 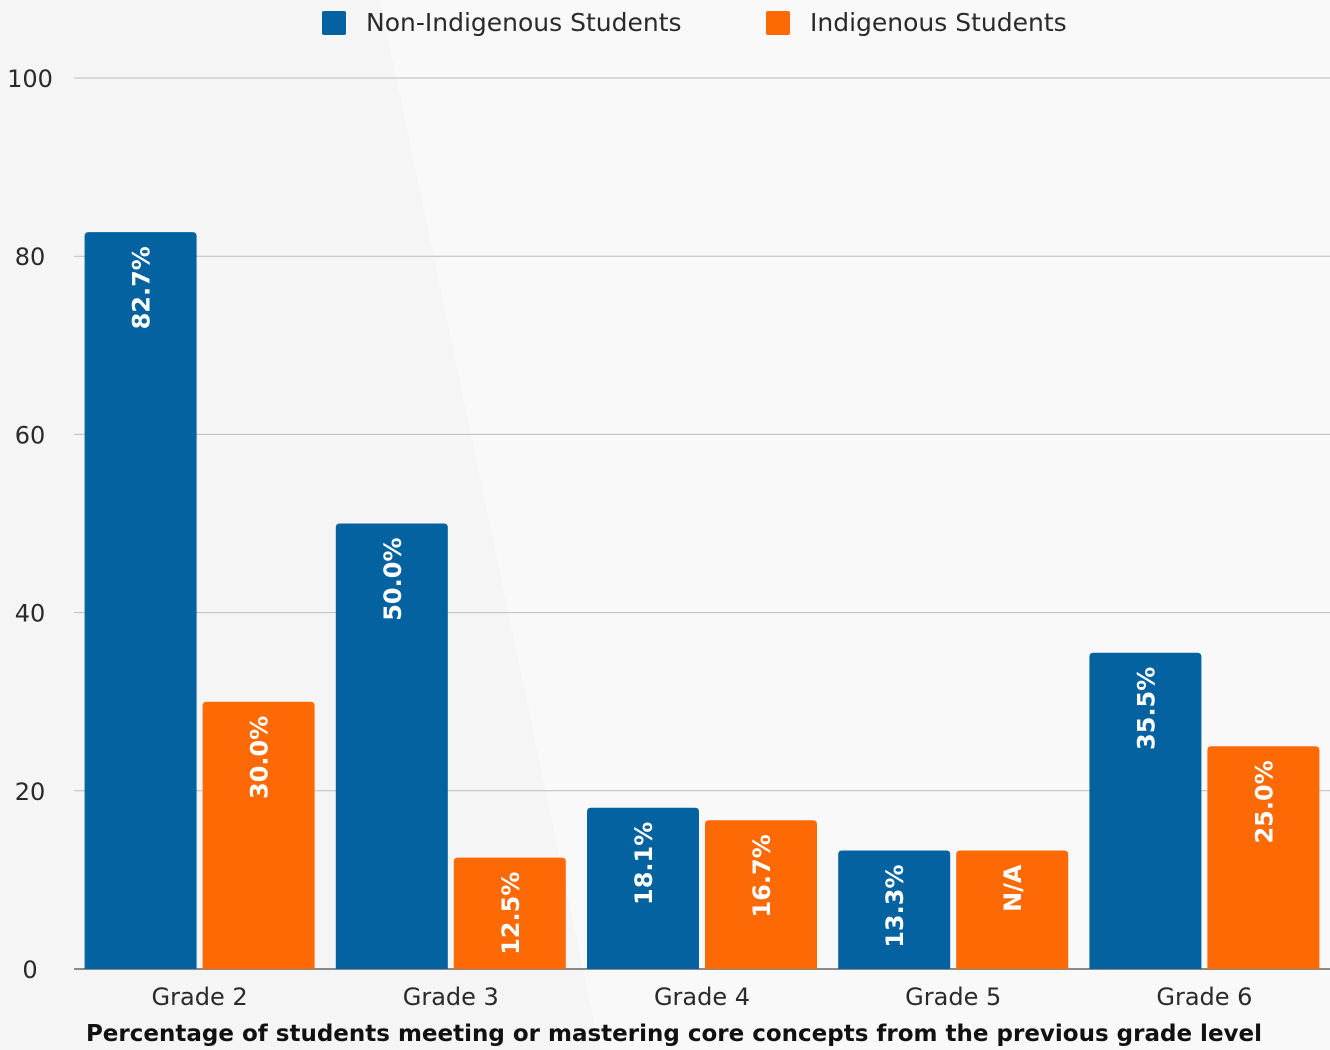 I want to click on x-tick-label: Grade 4, so click(x=702, y=997).